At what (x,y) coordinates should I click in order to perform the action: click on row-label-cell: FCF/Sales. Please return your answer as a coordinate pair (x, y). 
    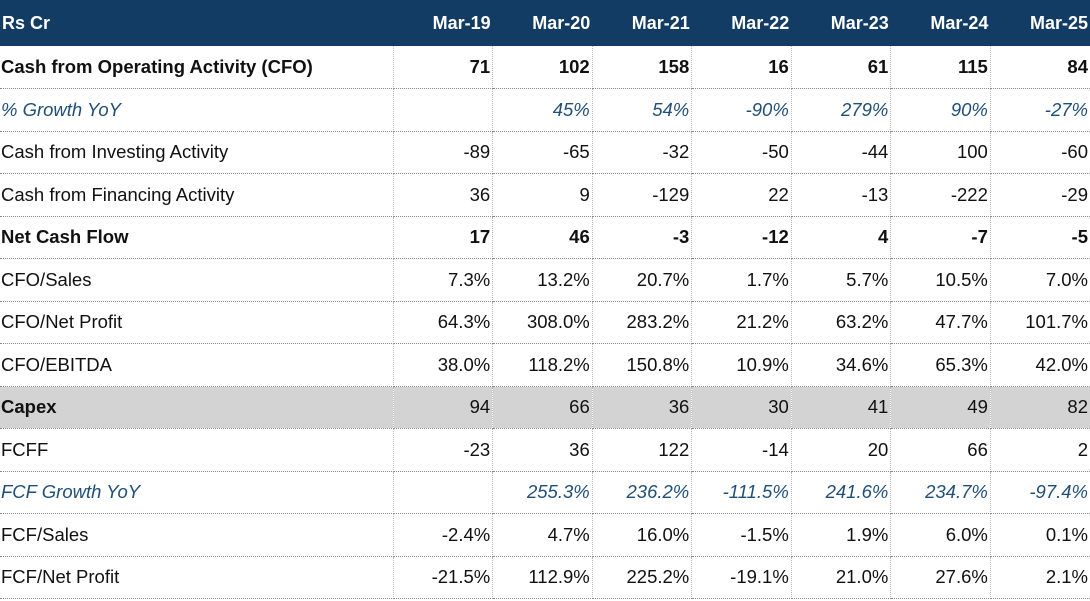
    Looking at the image, I should click on (197, 535).